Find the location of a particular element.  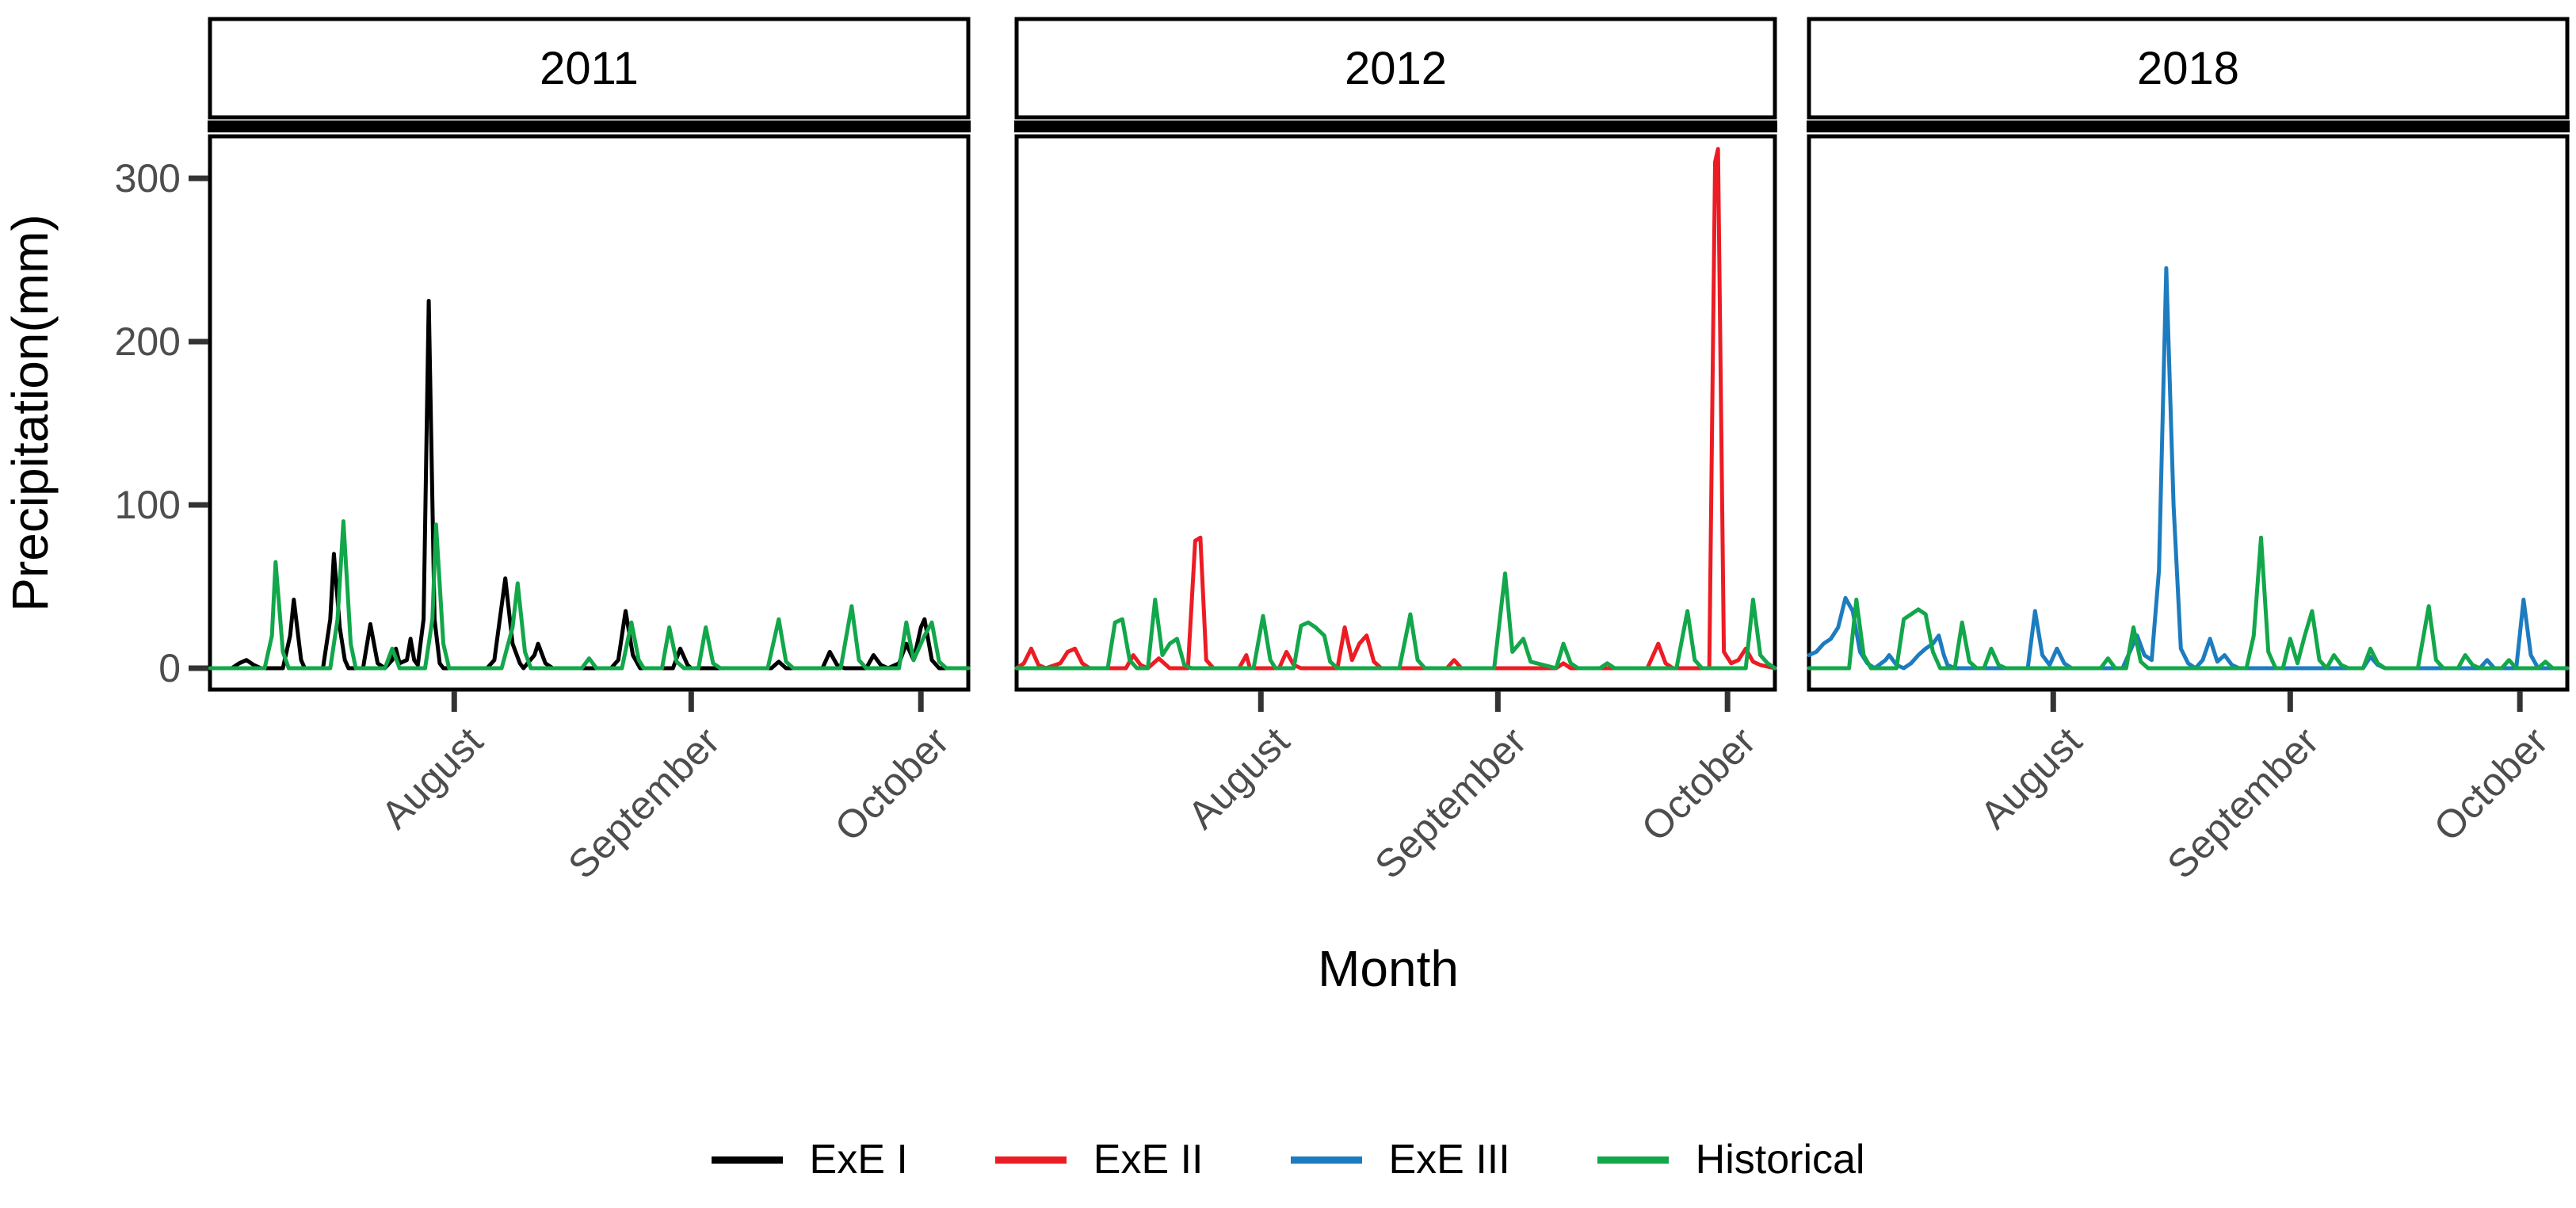

legend-item-exe-i: ExE I is located at coordinates (809, 1159).